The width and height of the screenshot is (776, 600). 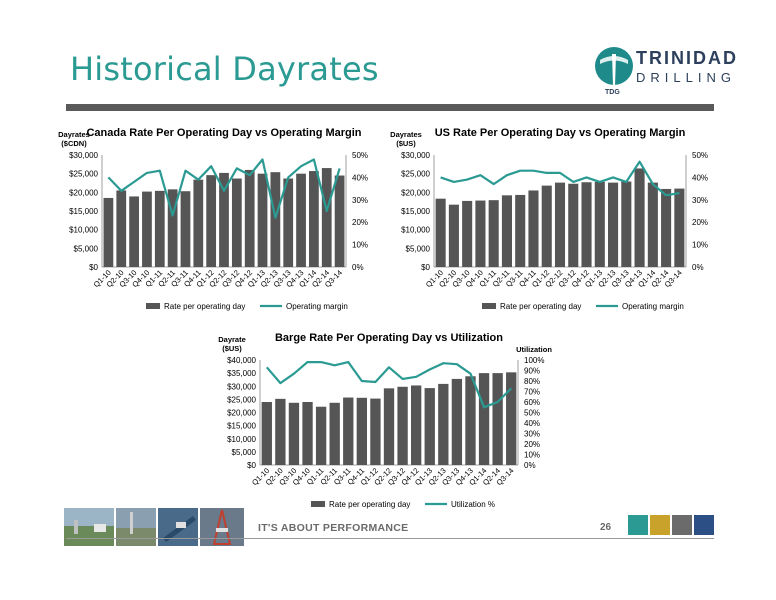 I want to click on title-divider, so click(x=390, y=107).